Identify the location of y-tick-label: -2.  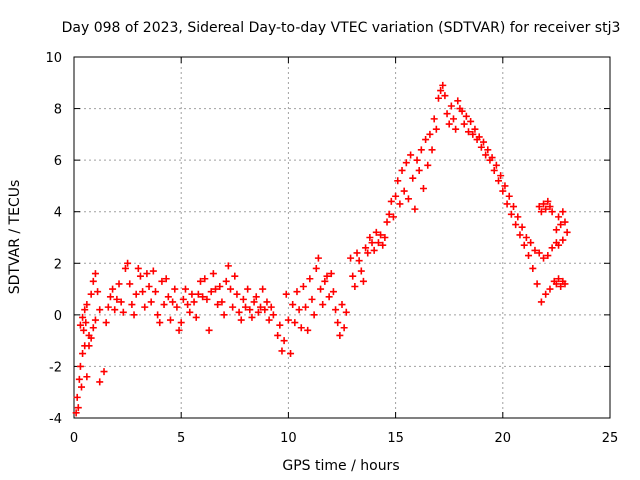
(55, 367).